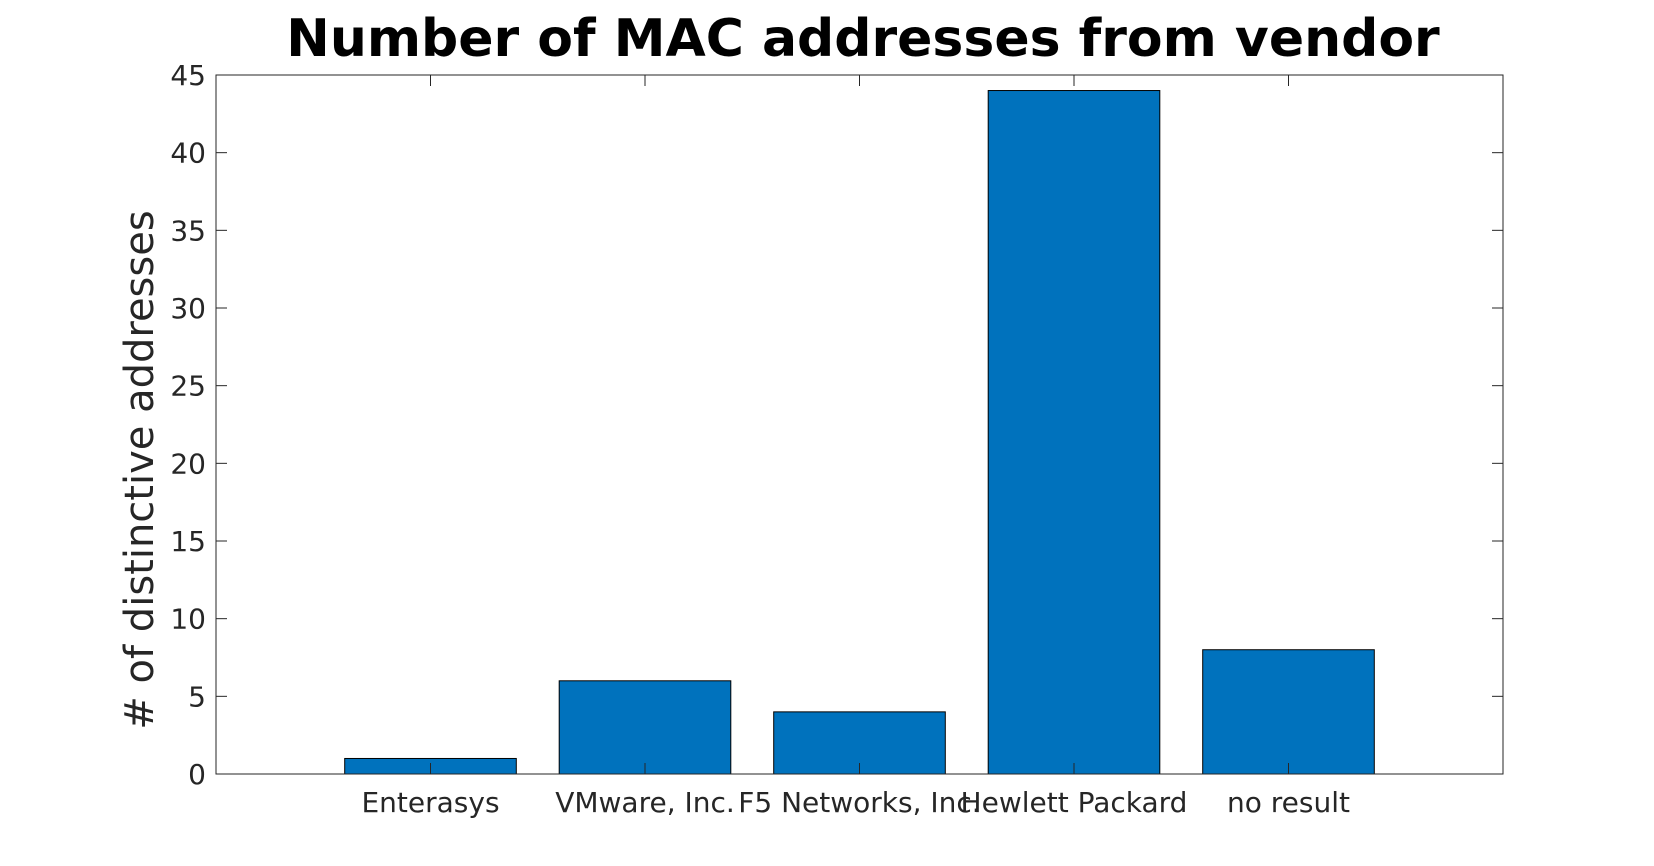 This screenshot has height=866, width=1654. I want to click on y-tick-label: 5, so click(197, 696).